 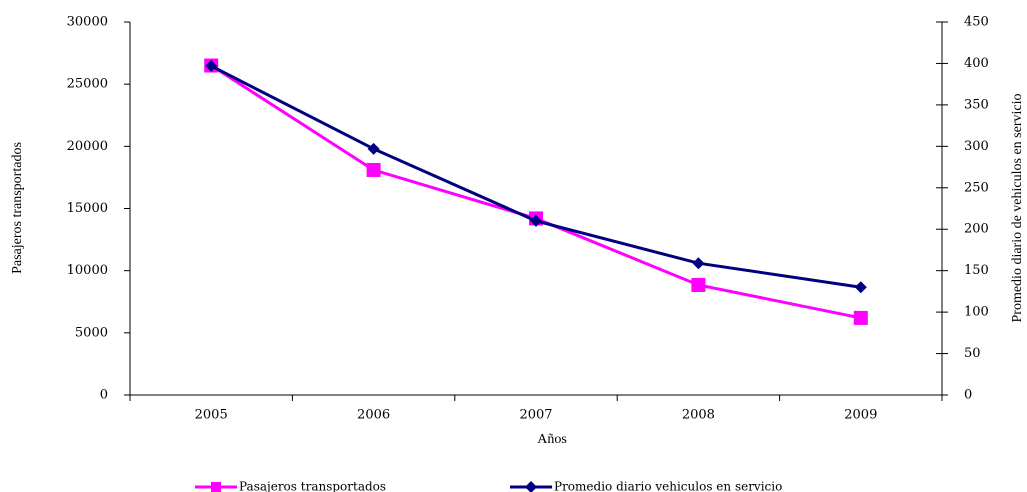 I want to click on x-axis-title: Años, so click(x=552, y=439).